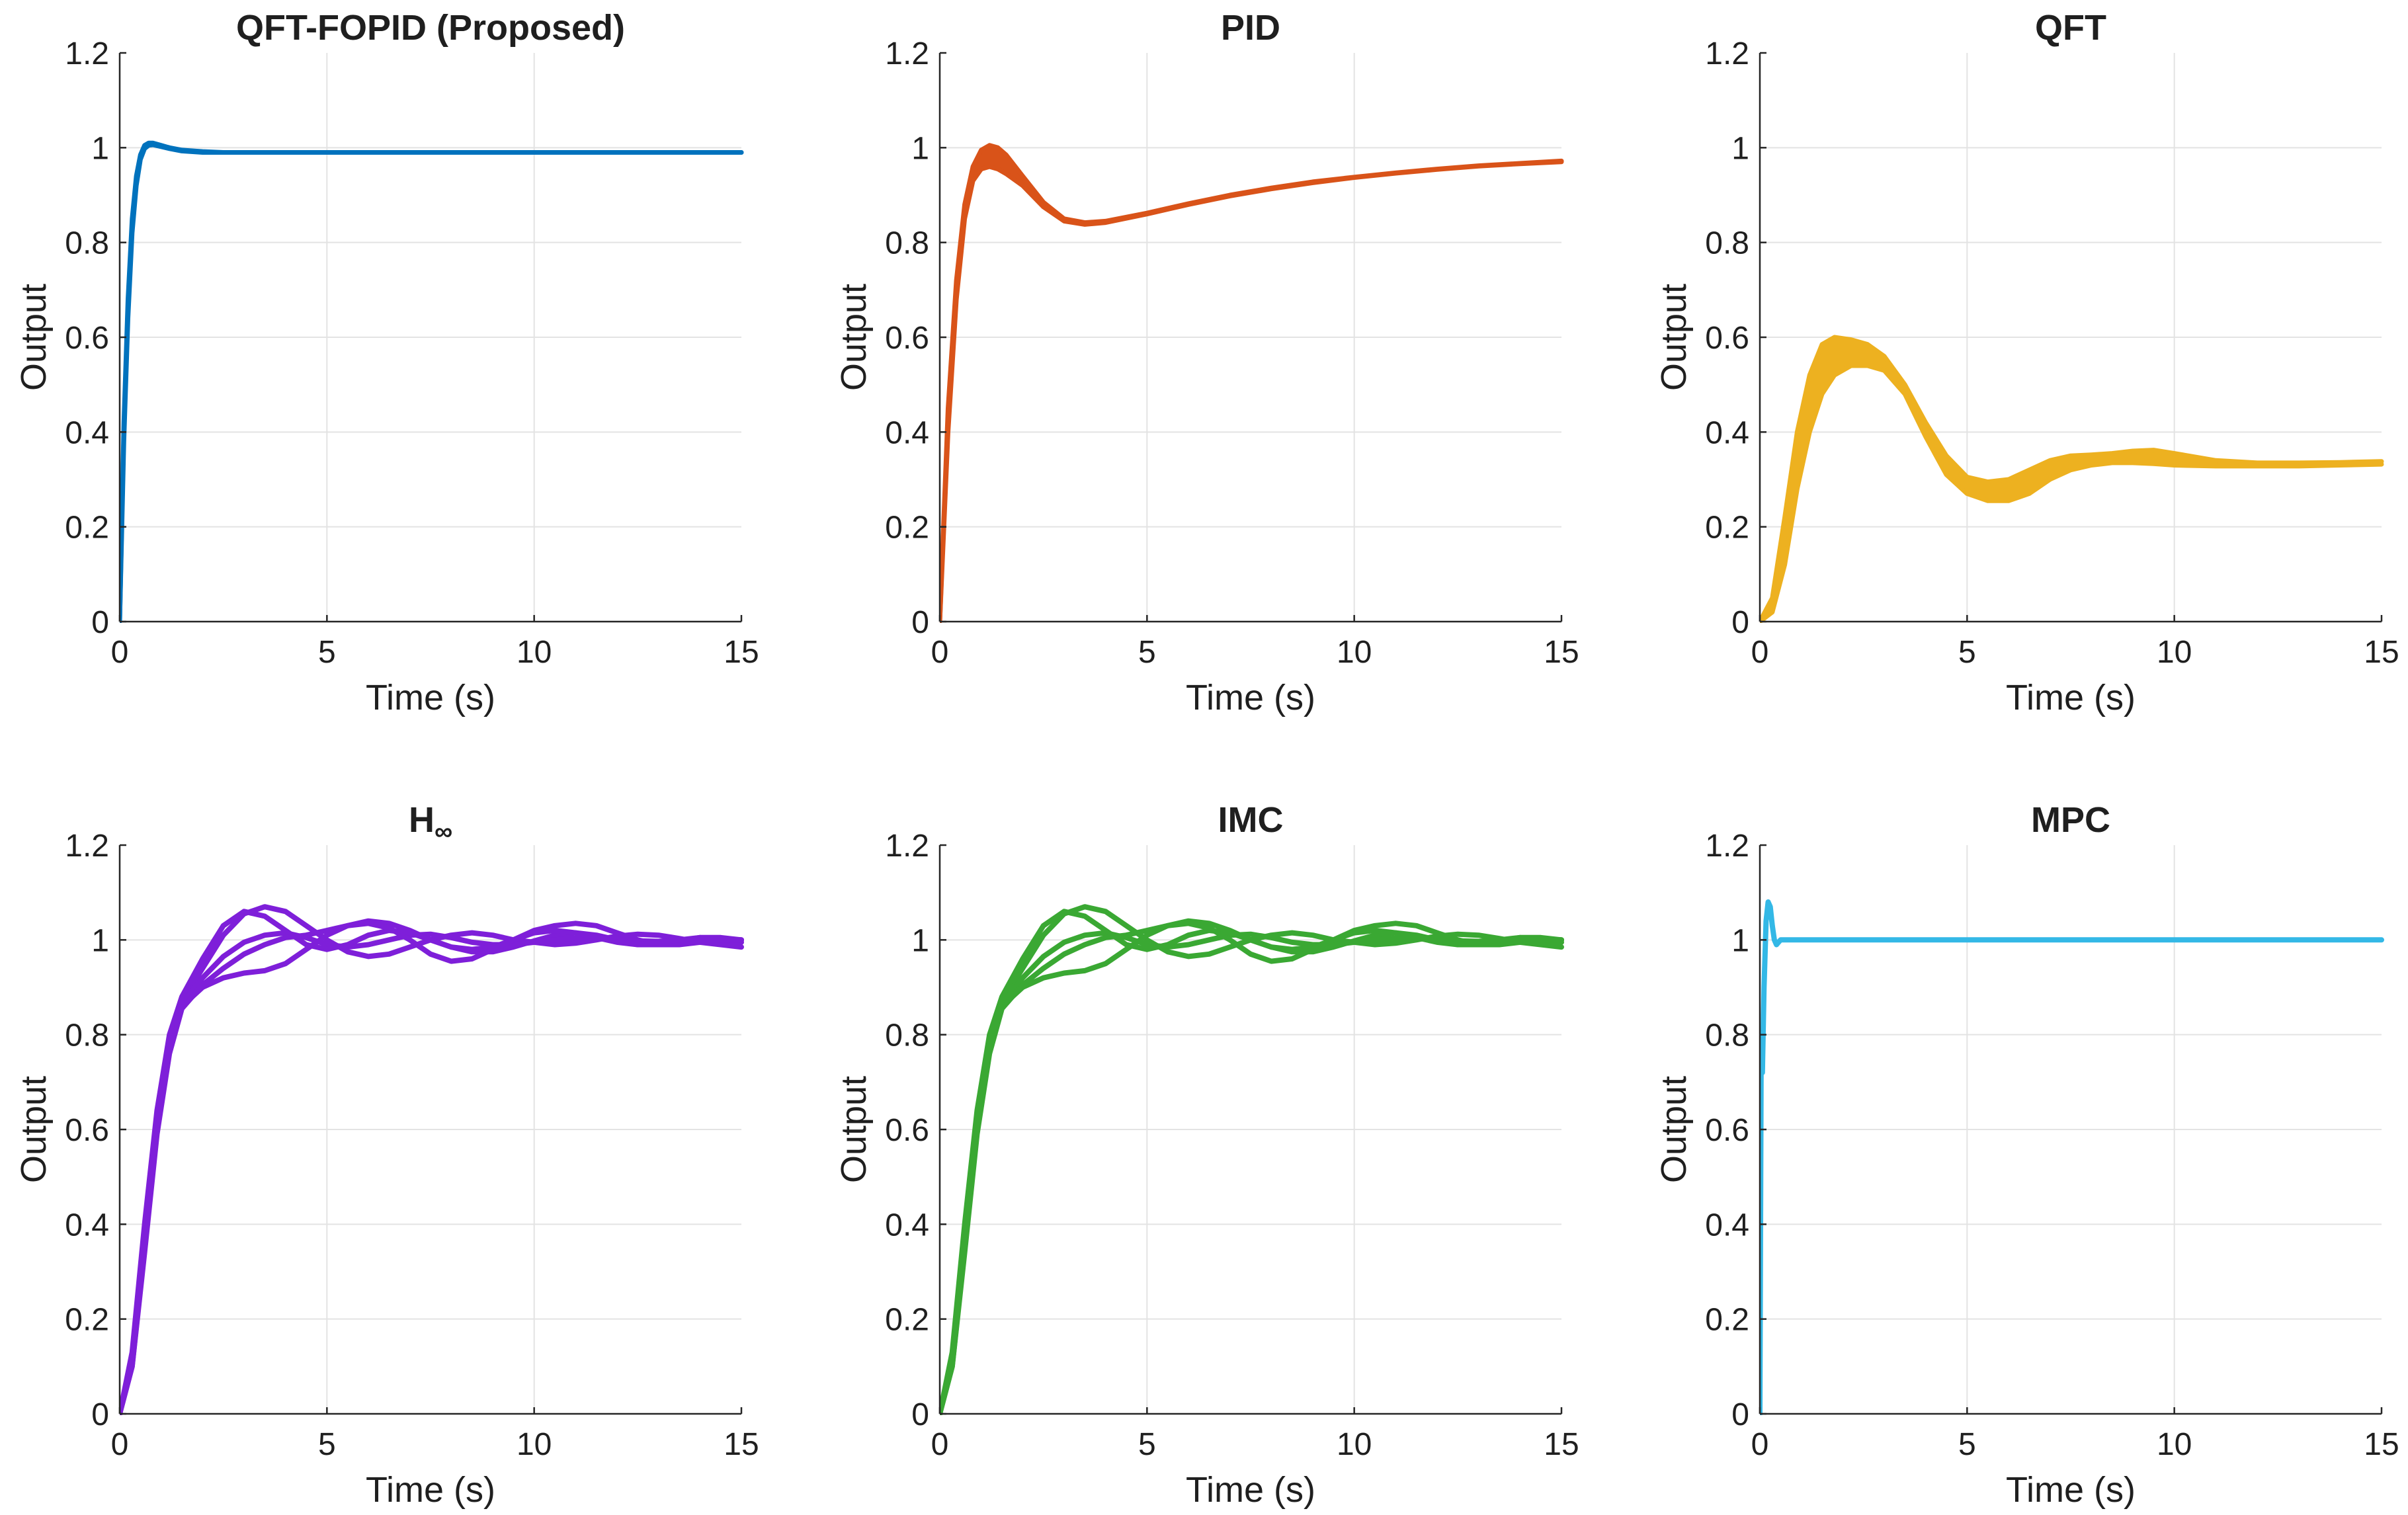 The image size is (2408, 1515). I want to click on chart-title: H∞, so click(430, 823).